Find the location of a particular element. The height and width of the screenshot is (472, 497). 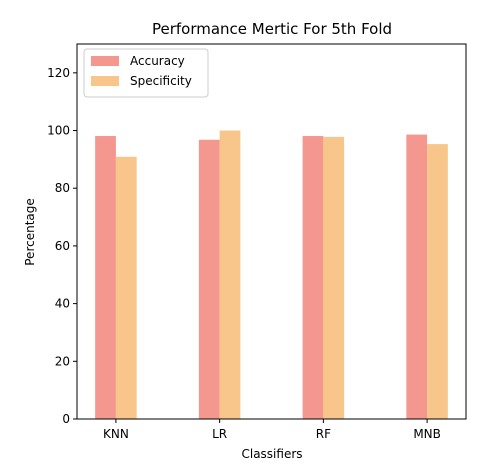

bar-accuracy-knn is located at coordinates (105, 277).